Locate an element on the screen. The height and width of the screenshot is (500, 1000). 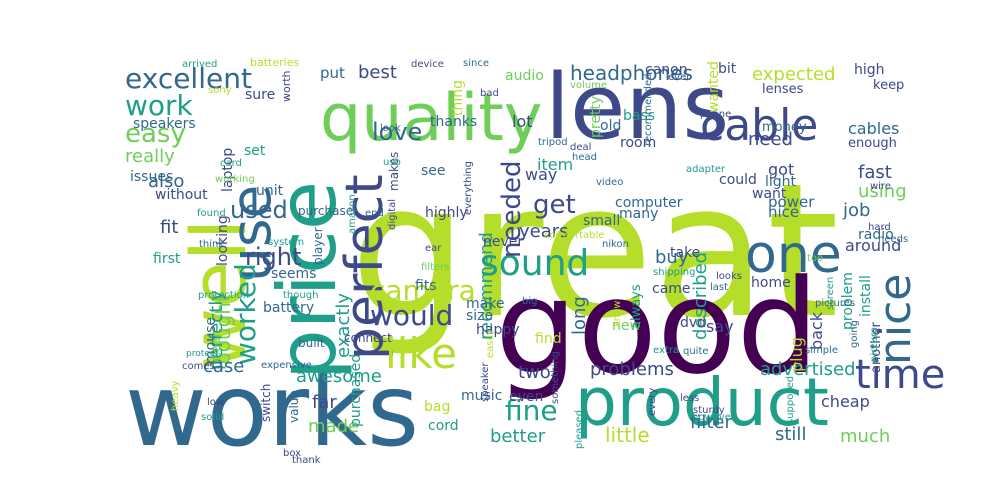
cloud-word: pleased is located at coordinates (579, 429).